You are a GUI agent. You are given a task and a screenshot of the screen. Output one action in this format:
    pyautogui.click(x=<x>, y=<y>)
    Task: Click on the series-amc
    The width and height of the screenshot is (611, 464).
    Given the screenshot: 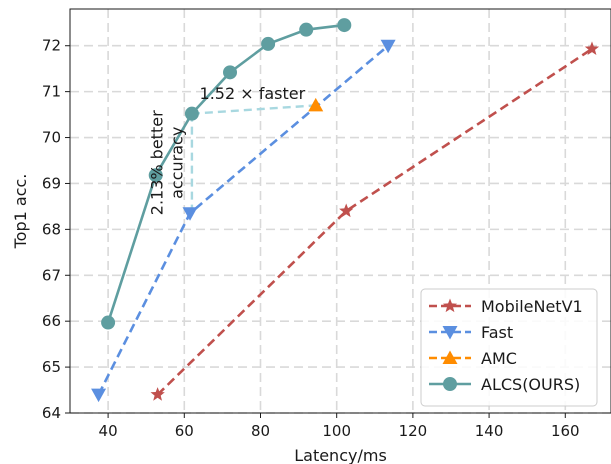 What is the action you would take?
    pyautogui.click(x=316, y=104)
    